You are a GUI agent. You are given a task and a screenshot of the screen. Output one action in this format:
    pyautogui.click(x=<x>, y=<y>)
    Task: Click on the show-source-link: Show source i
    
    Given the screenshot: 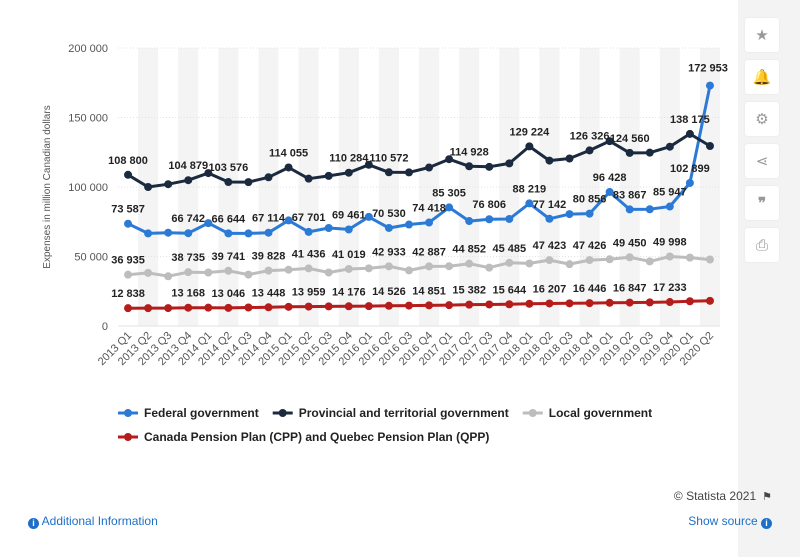 What is the action you would take?
    pyautogui.click(x=730, y=521)
    